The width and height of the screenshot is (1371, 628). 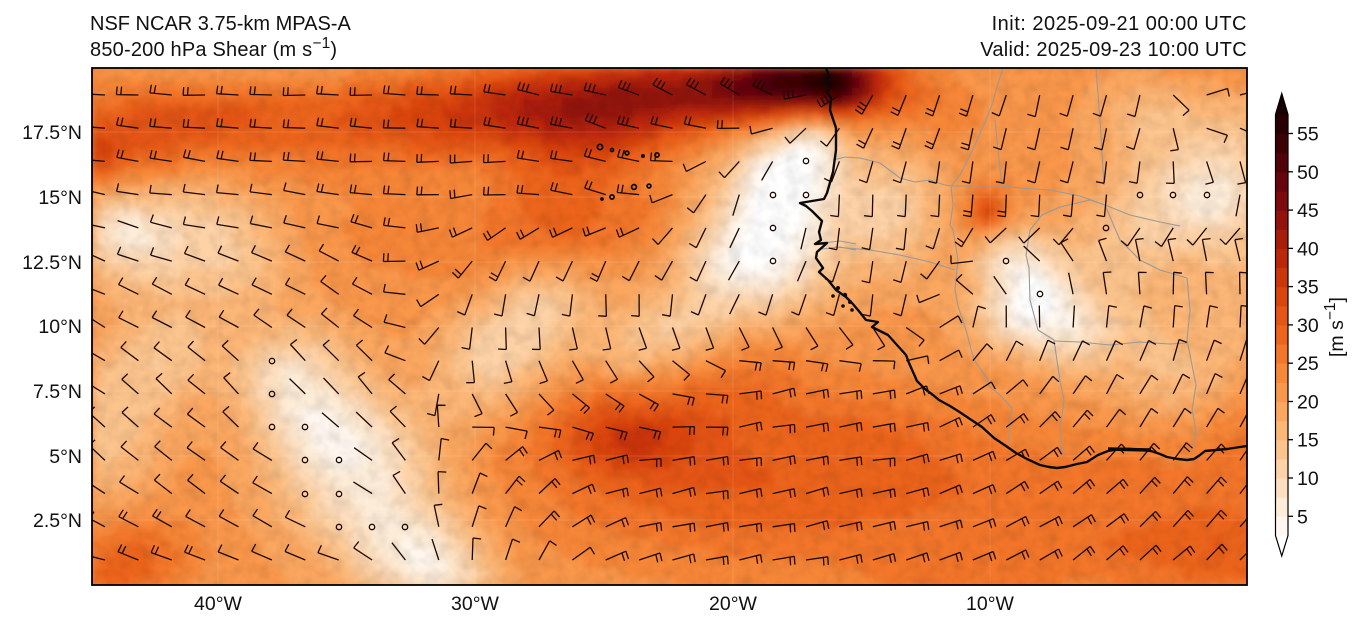 I want to click on svg-text: 35, so click(x=1308, y=288).